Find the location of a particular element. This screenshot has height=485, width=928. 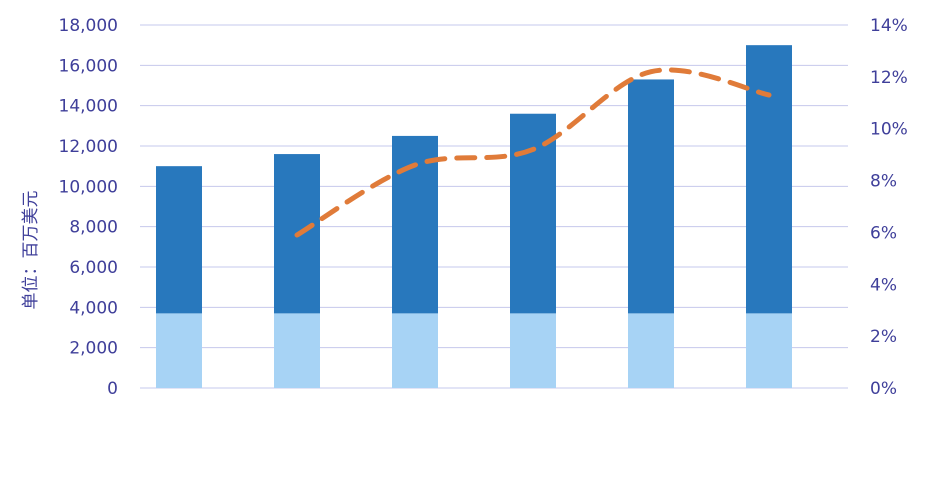

left-tick-label: 14,000 is located at coordinates (88, 107).